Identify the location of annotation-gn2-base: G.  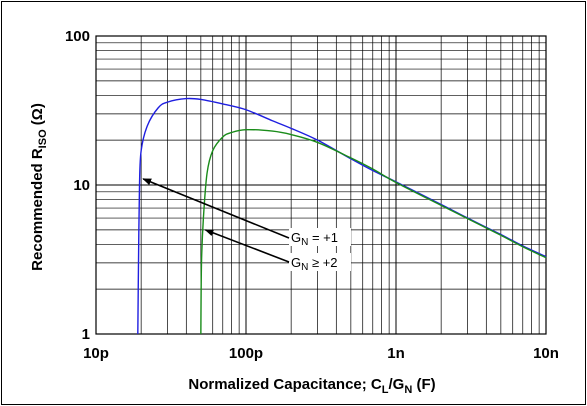
(296, 262).